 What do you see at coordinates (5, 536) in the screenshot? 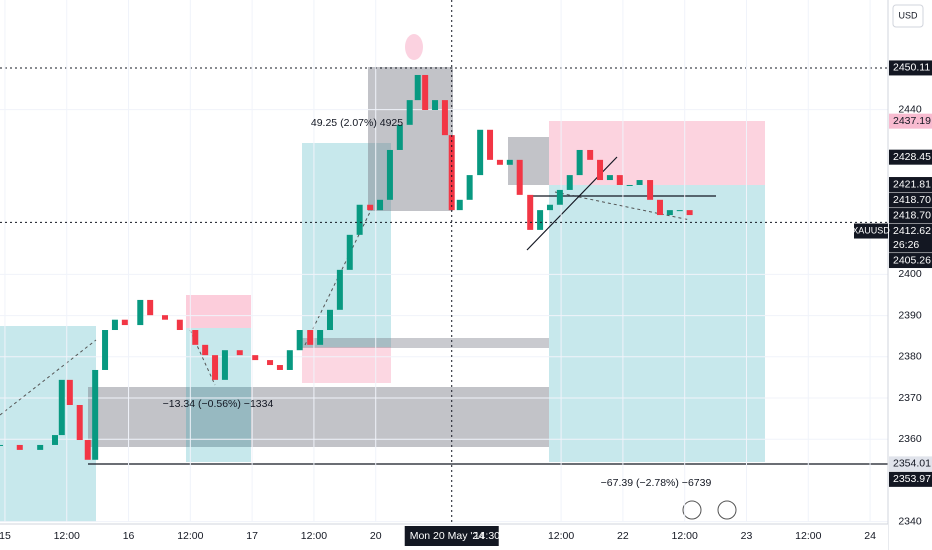
I see `x-tick-label: 15` at bounding box center [5, 536].